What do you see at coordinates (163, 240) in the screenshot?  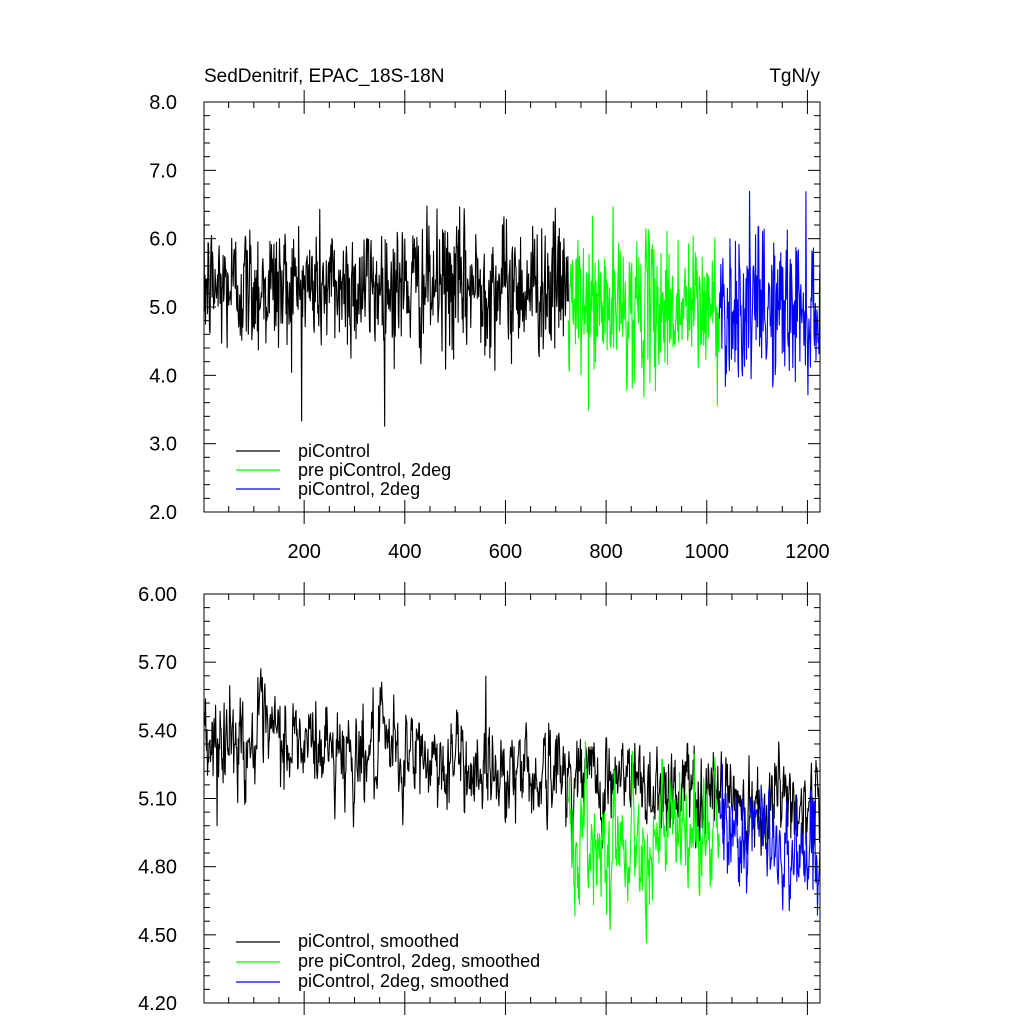 I see `y-tick-label: 6.0` at bounding box center [163, 240].